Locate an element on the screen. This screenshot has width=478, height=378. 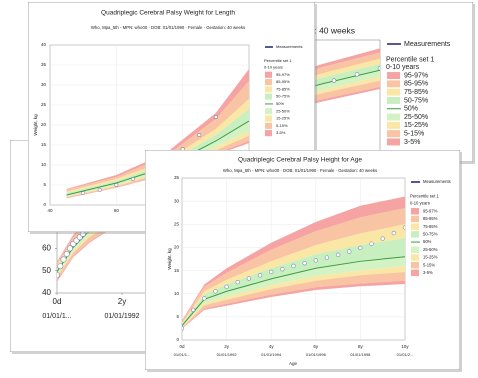
x-tick-date: 01/01/1992 is located at coordinates (121, 316).